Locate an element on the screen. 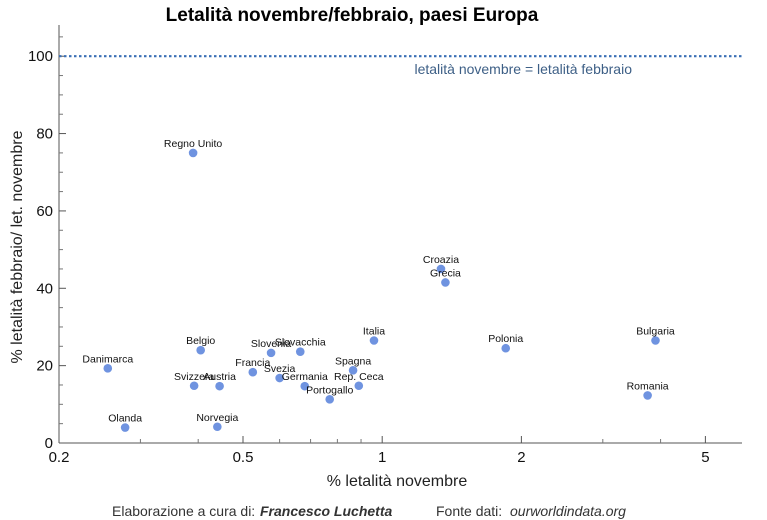 The height and width of the screenshot is (520, 767). data-point-label: Olanda is located at coordinates (125, 419).